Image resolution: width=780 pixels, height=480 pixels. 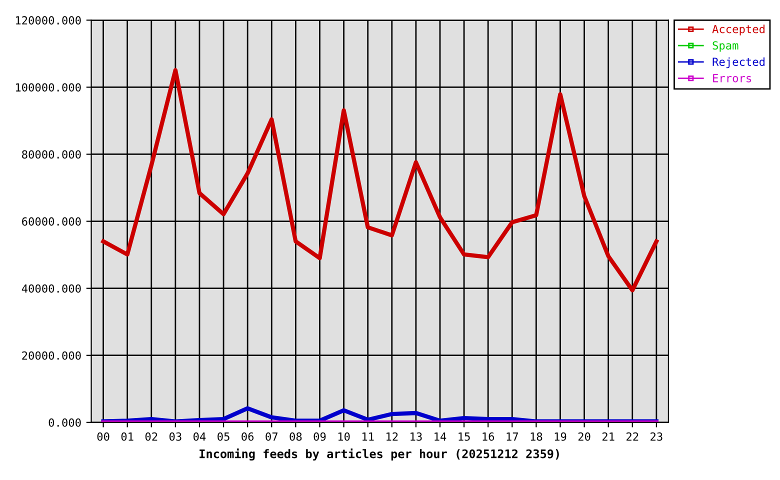 I want to click on x-axis-title: Incoming feeds by articles per hour (20251212 2359), so click(x=379, y=454).